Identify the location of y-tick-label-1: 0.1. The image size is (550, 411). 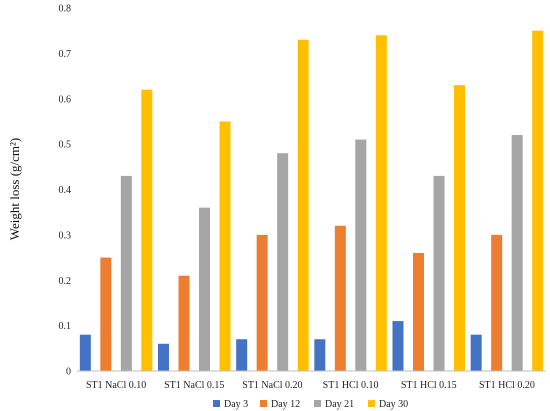
(65, 326).